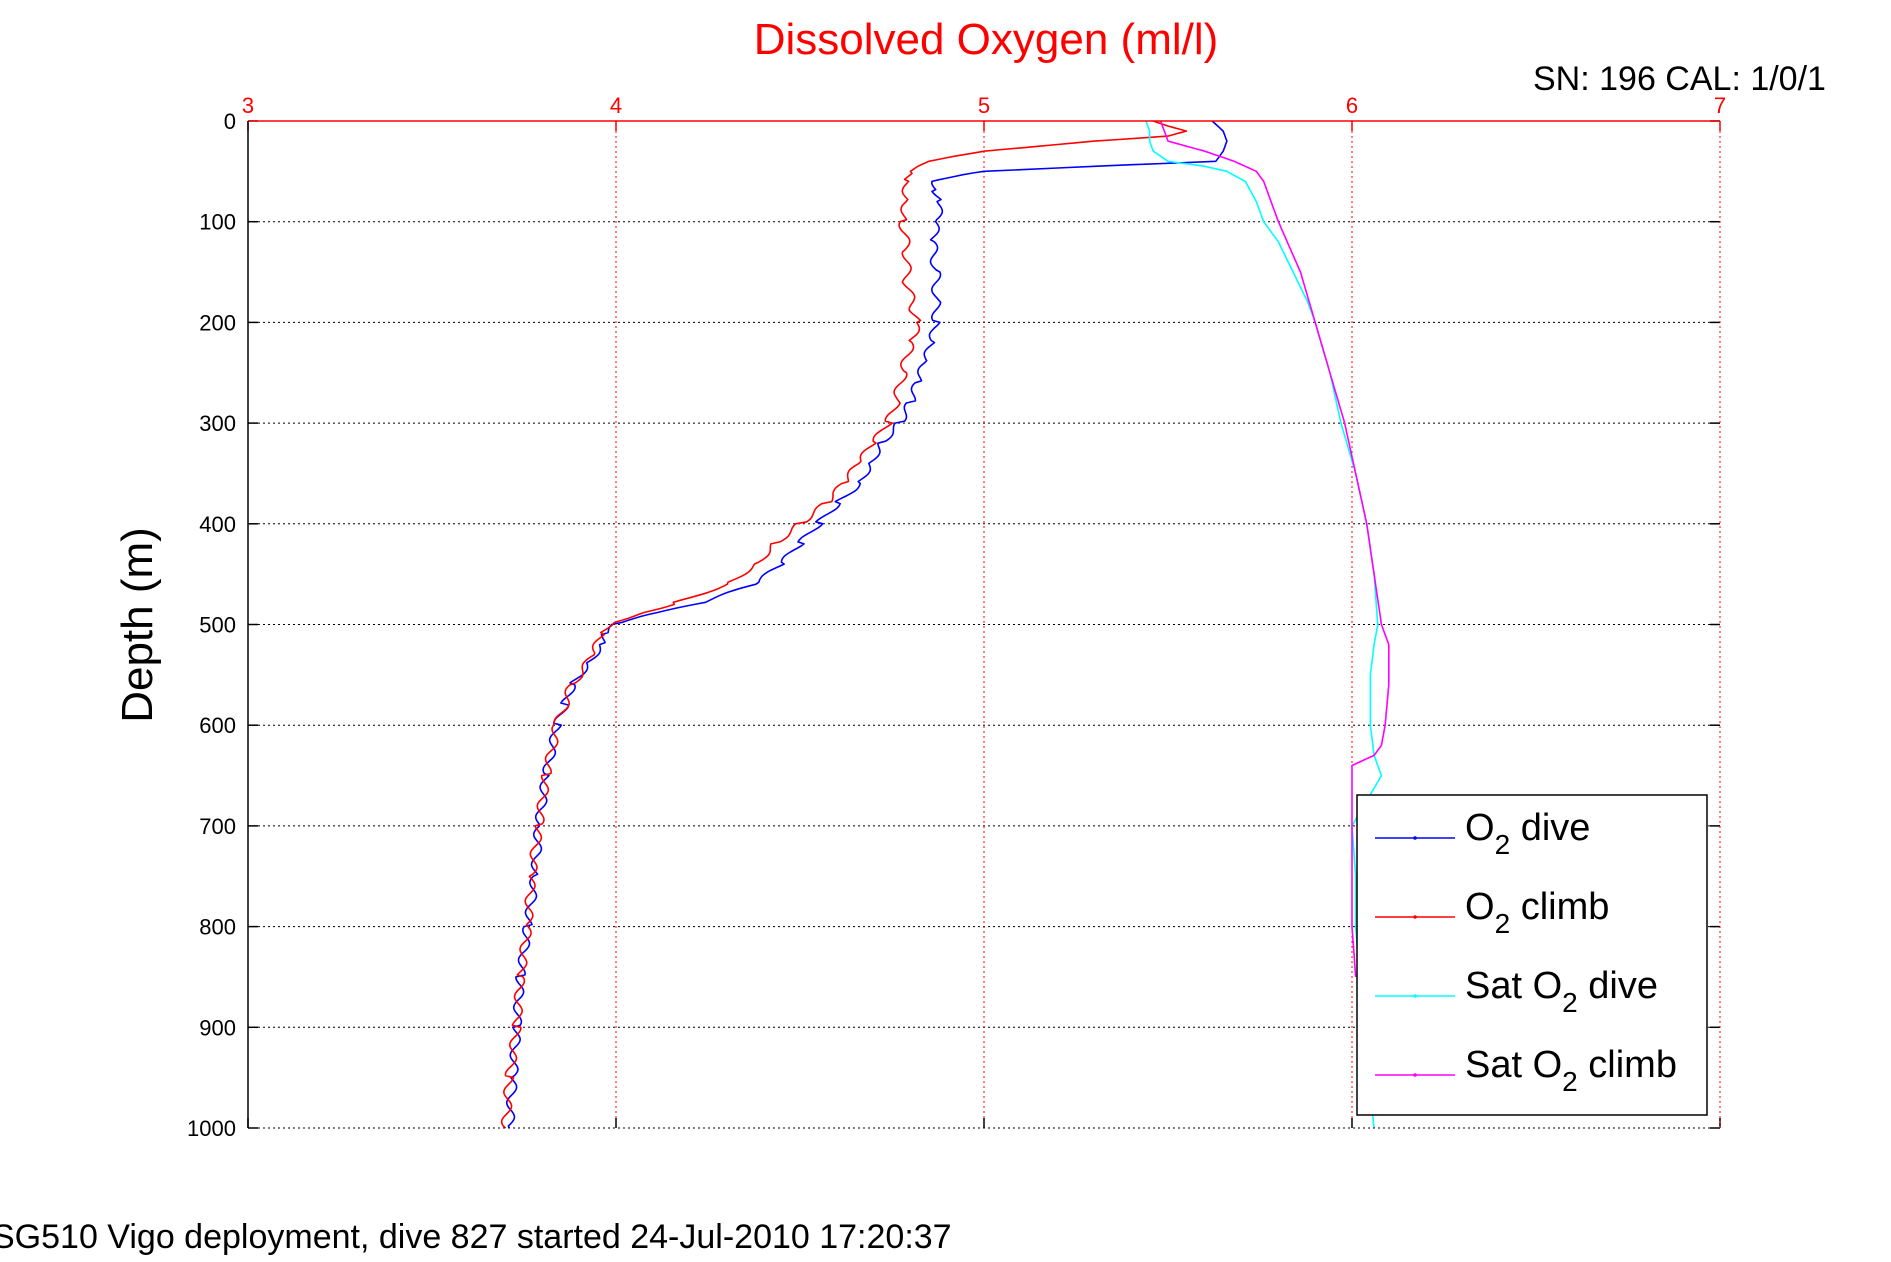  I want to click on y-tick-label: 100, so click(217, 222).